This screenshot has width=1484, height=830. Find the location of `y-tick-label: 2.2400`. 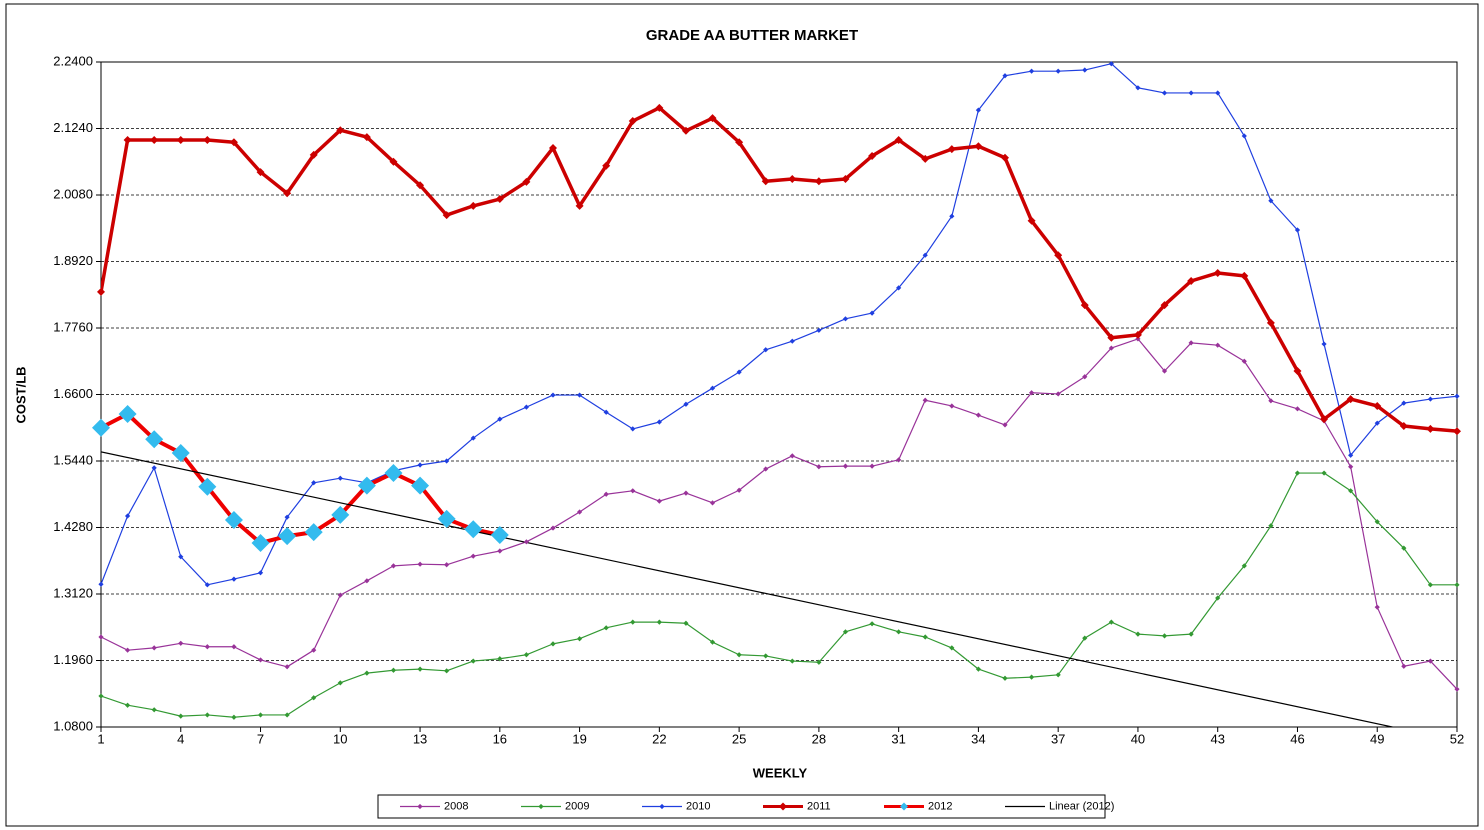

y-tick-label: 2.2400 is located at coordinates (73, 60).